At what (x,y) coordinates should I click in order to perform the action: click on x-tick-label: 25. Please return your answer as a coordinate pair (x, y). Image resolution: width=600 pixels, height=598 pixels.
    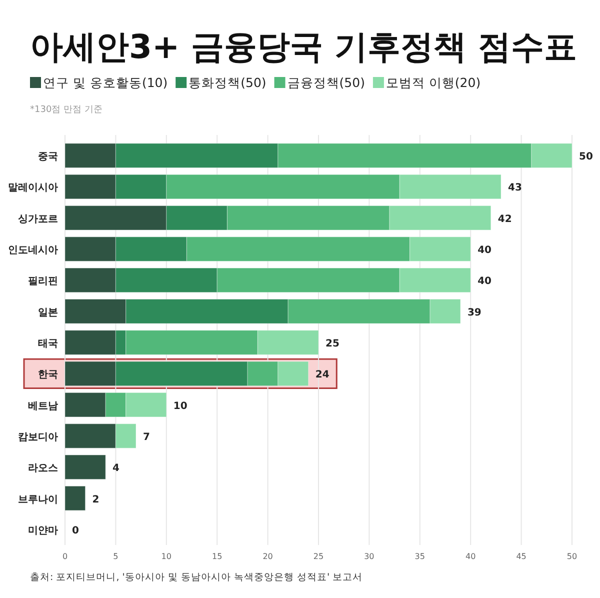
    Looking at the image, I should click on (318, 556).